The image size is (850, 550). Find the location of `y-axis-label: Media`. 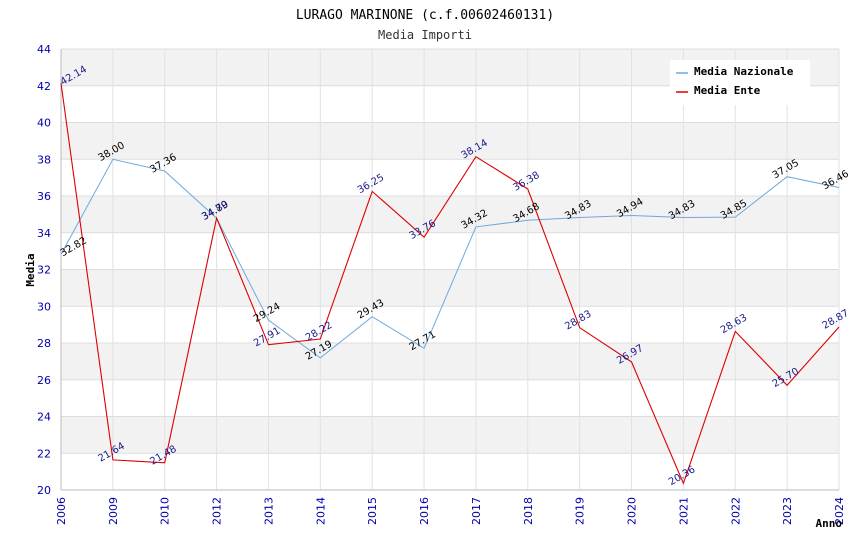

y-axis-label: Media is located at coordinates (30, 269).